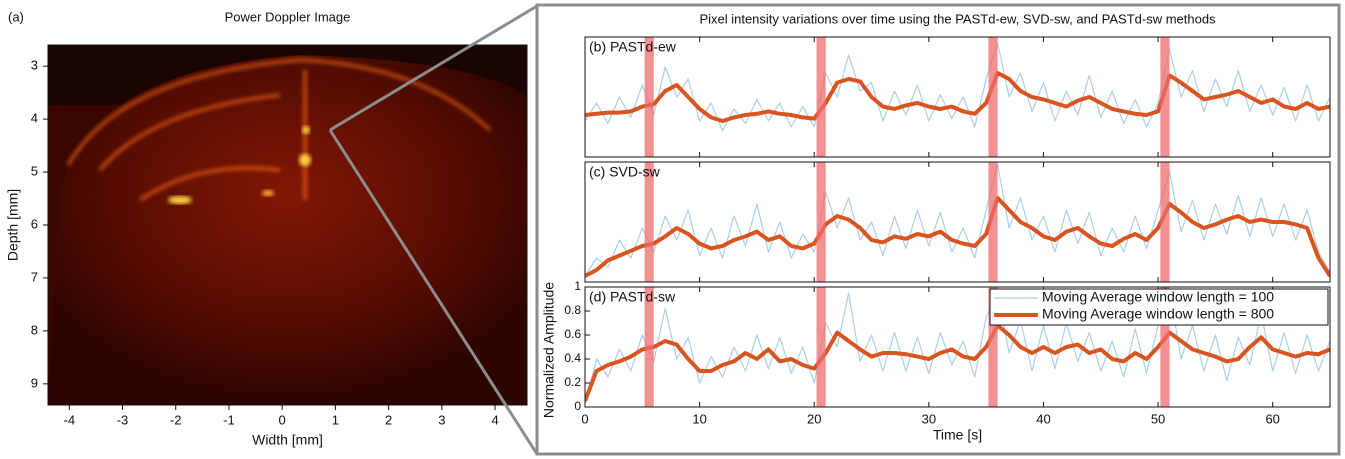  I want to click on legend-box, so click(1159, 307).